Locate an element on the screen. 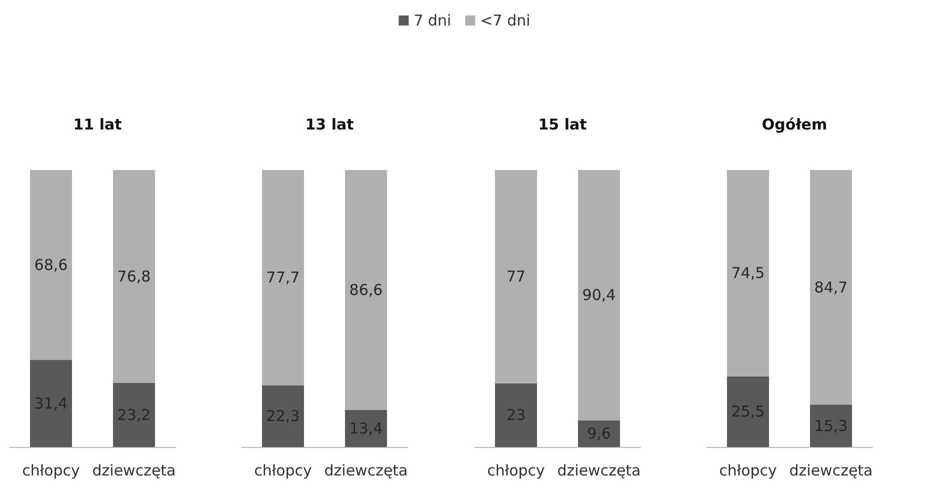 The height and width of the screenshot is (487, 929). data-label: 84,7 is located at coordinates (831, 287).